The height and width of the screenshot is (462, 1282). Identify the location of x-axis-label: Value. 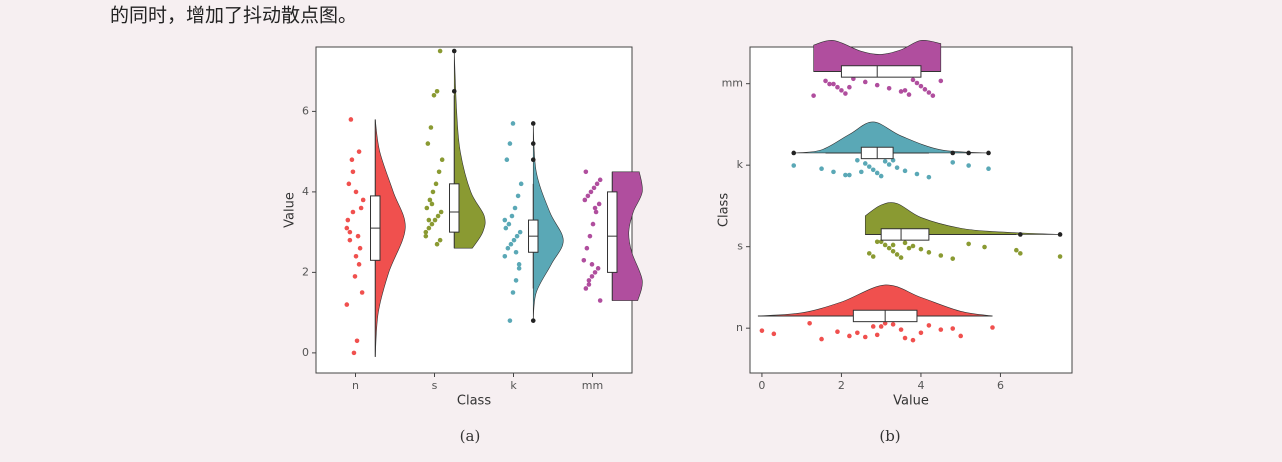
(911, 401).